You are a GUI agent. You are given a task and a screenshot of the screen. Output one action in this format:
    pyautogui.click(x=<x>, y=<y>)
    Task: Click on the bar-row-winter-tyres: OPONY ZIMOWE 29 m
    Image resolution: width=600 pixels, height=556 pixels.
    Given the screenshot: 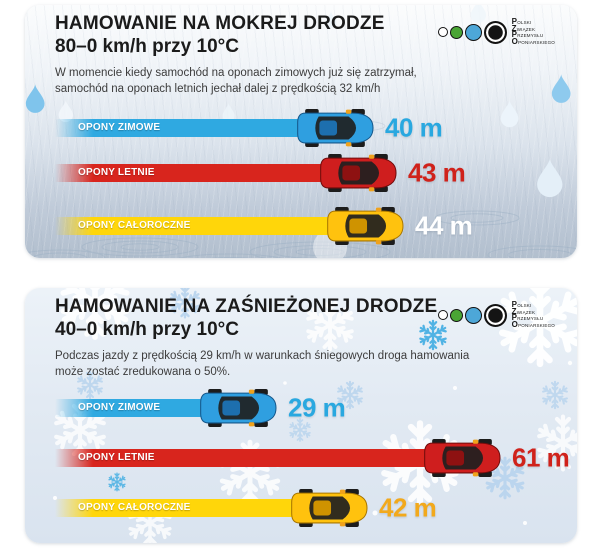 What is the action you would take?
    pyautogui.click(x=315, y=408)
    